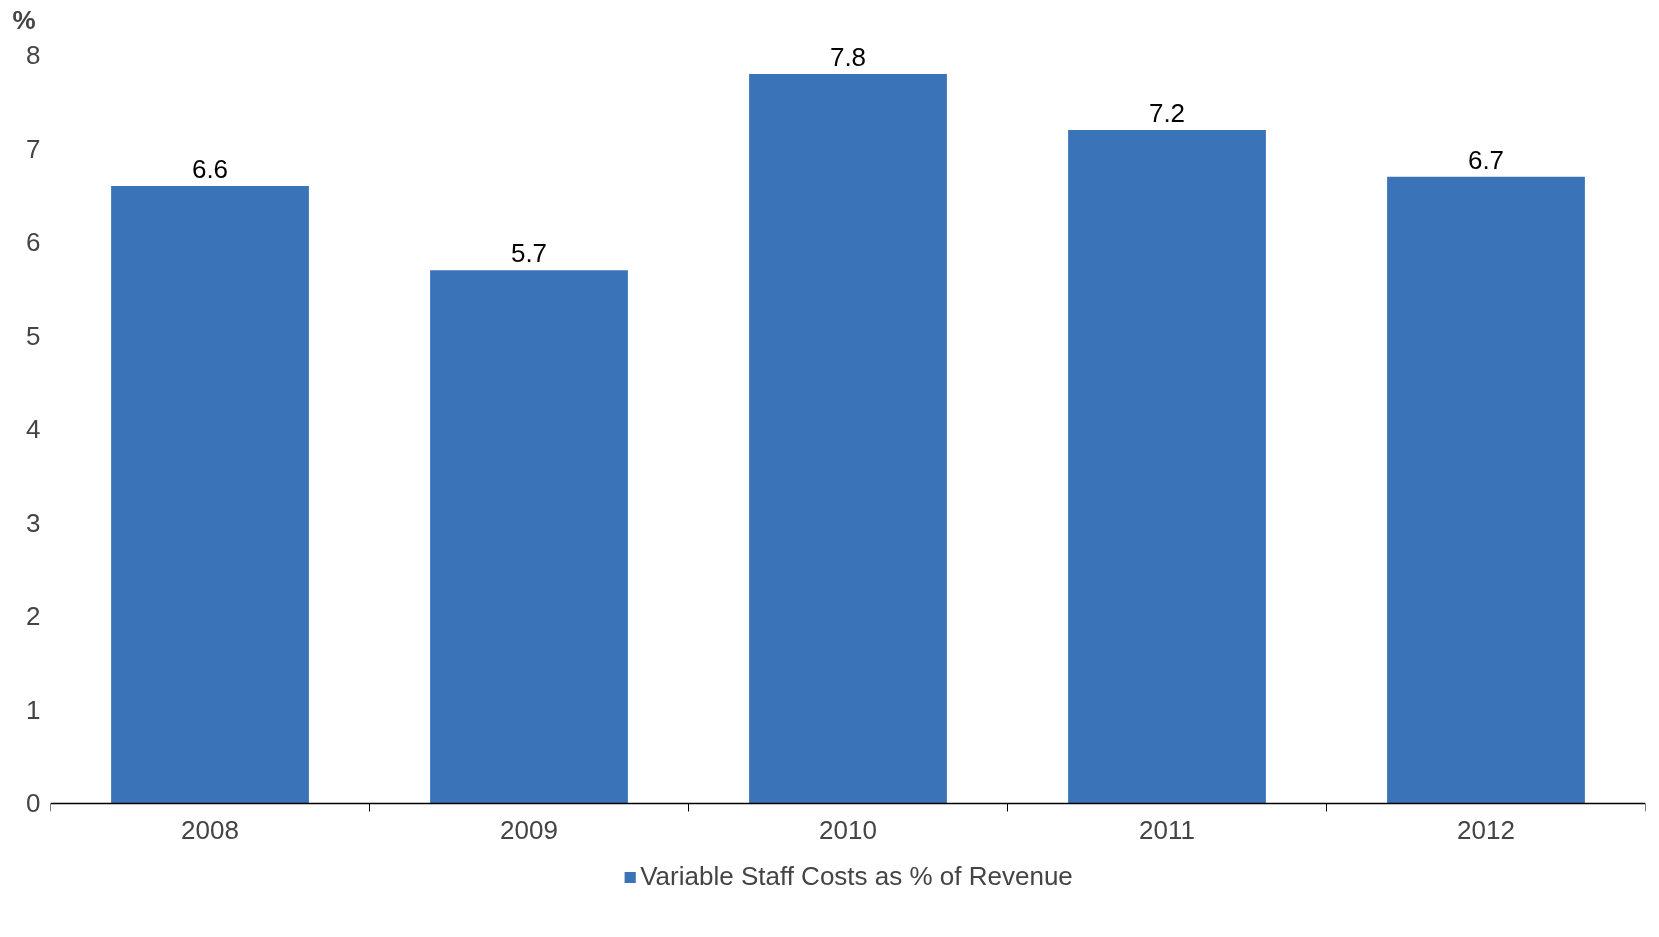 This screenshot has width=1659, height=937. I want to click on y-tick-label: 6, so click(33, 242).